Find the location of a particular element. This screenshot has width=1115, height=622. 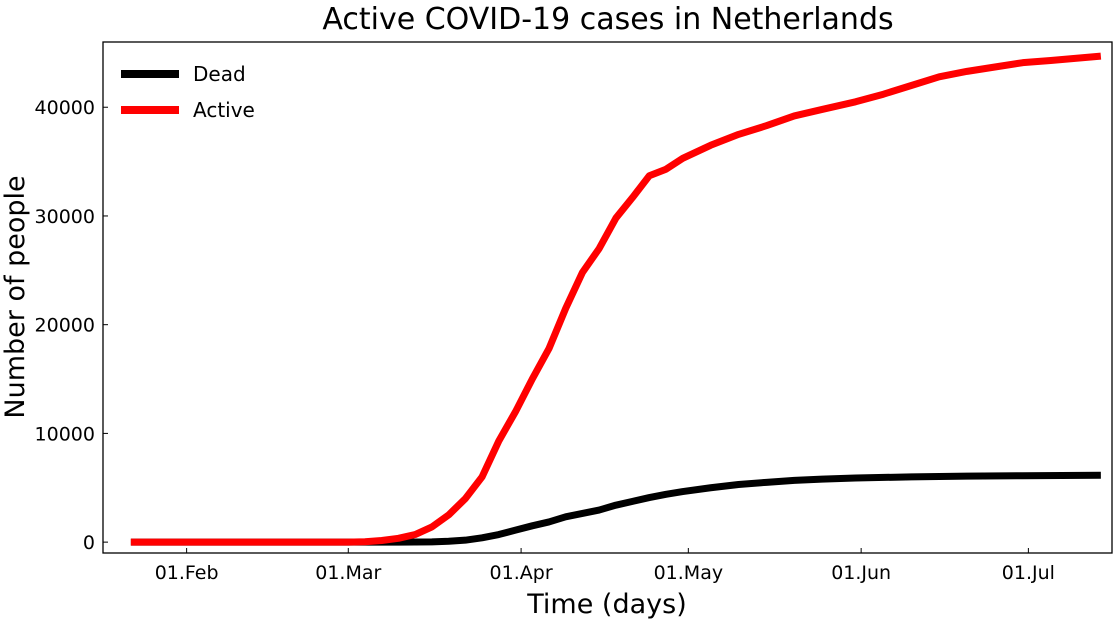

y-tick-label: 30000 is located at coordinates (65, 217).